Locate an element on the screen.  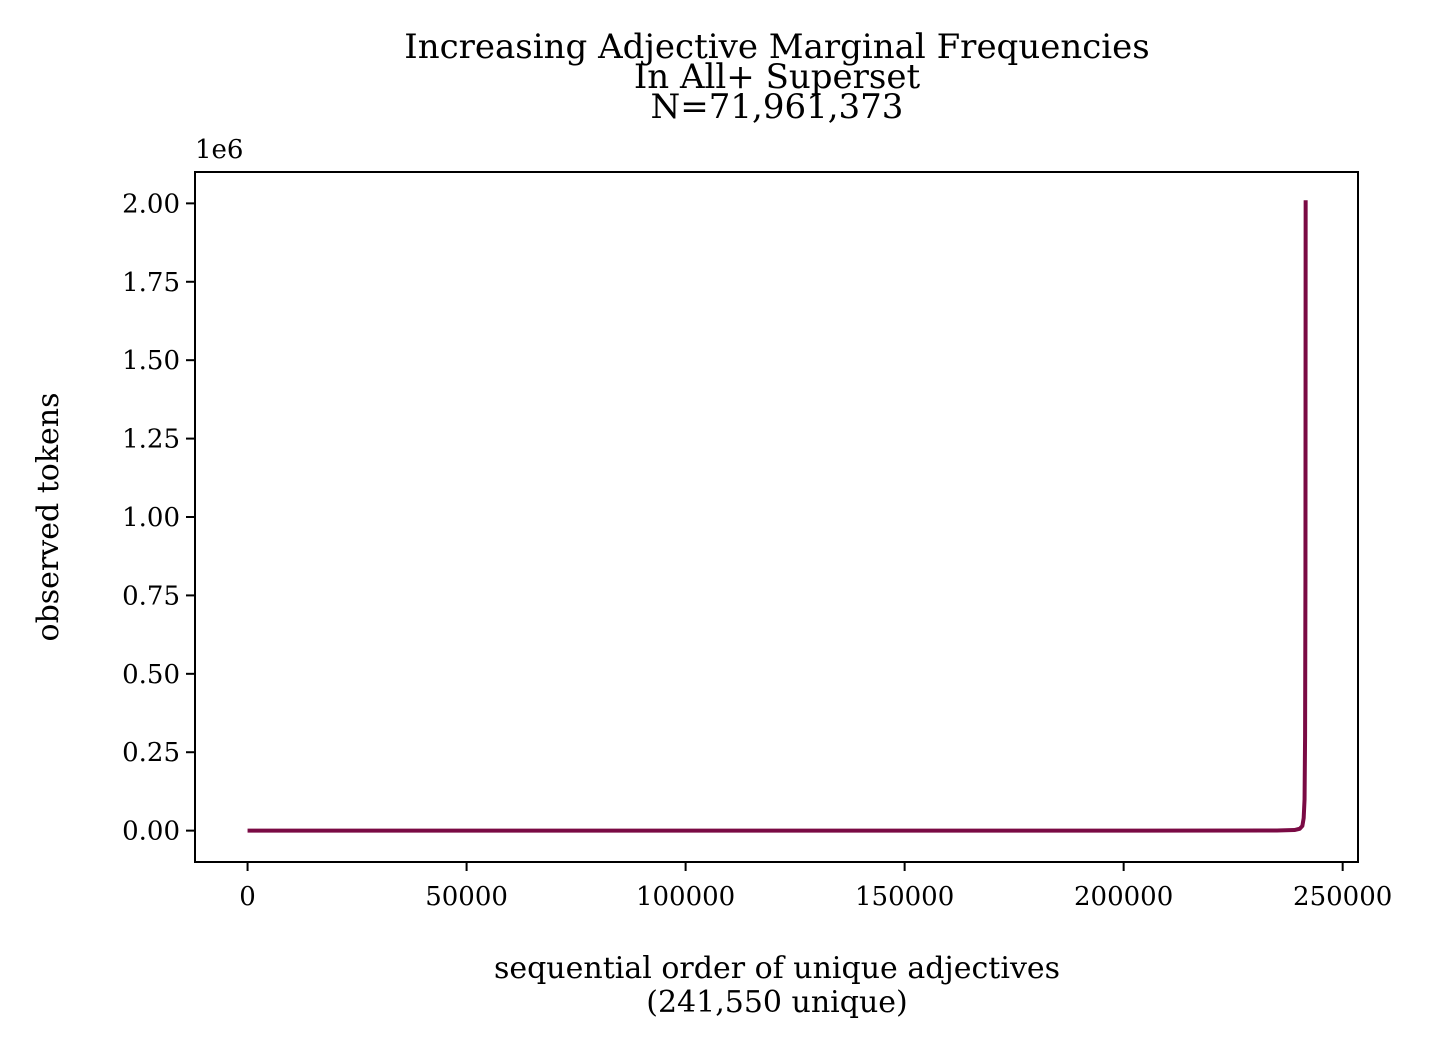
x-tick-label: 250000 is located at coordinates (1342, 897).